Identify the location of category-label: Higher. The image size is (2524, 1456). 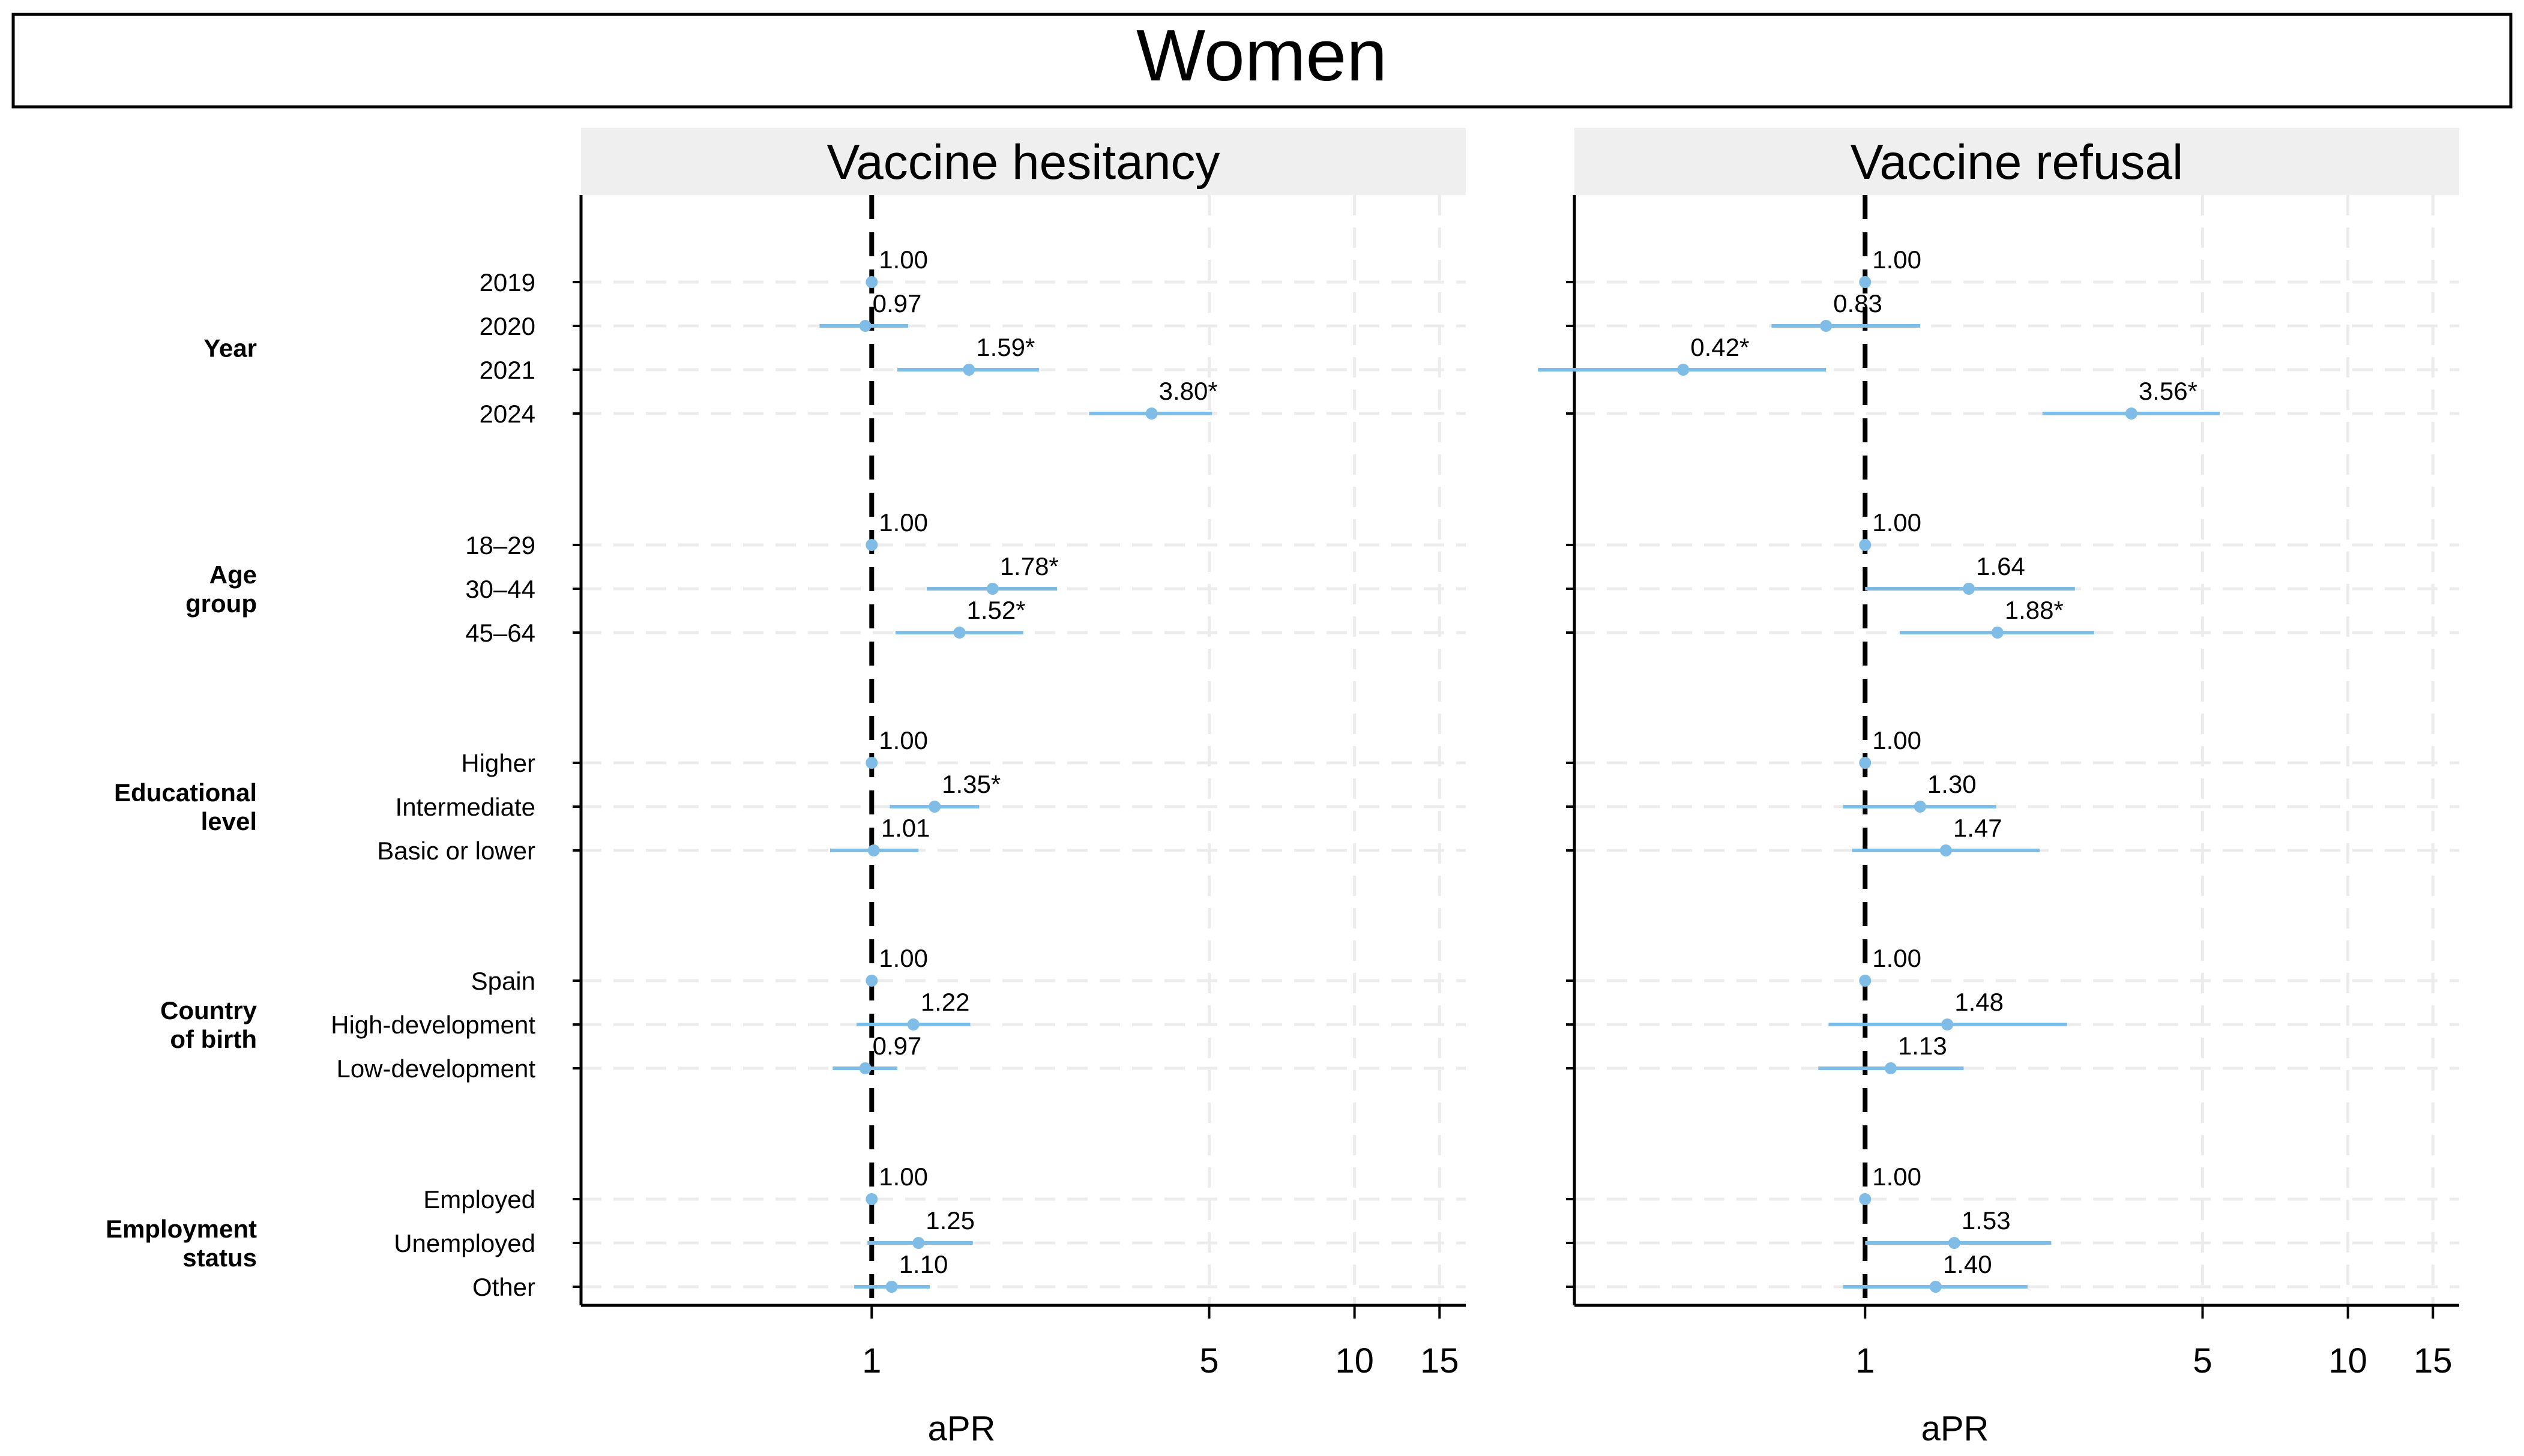
(498, 763).